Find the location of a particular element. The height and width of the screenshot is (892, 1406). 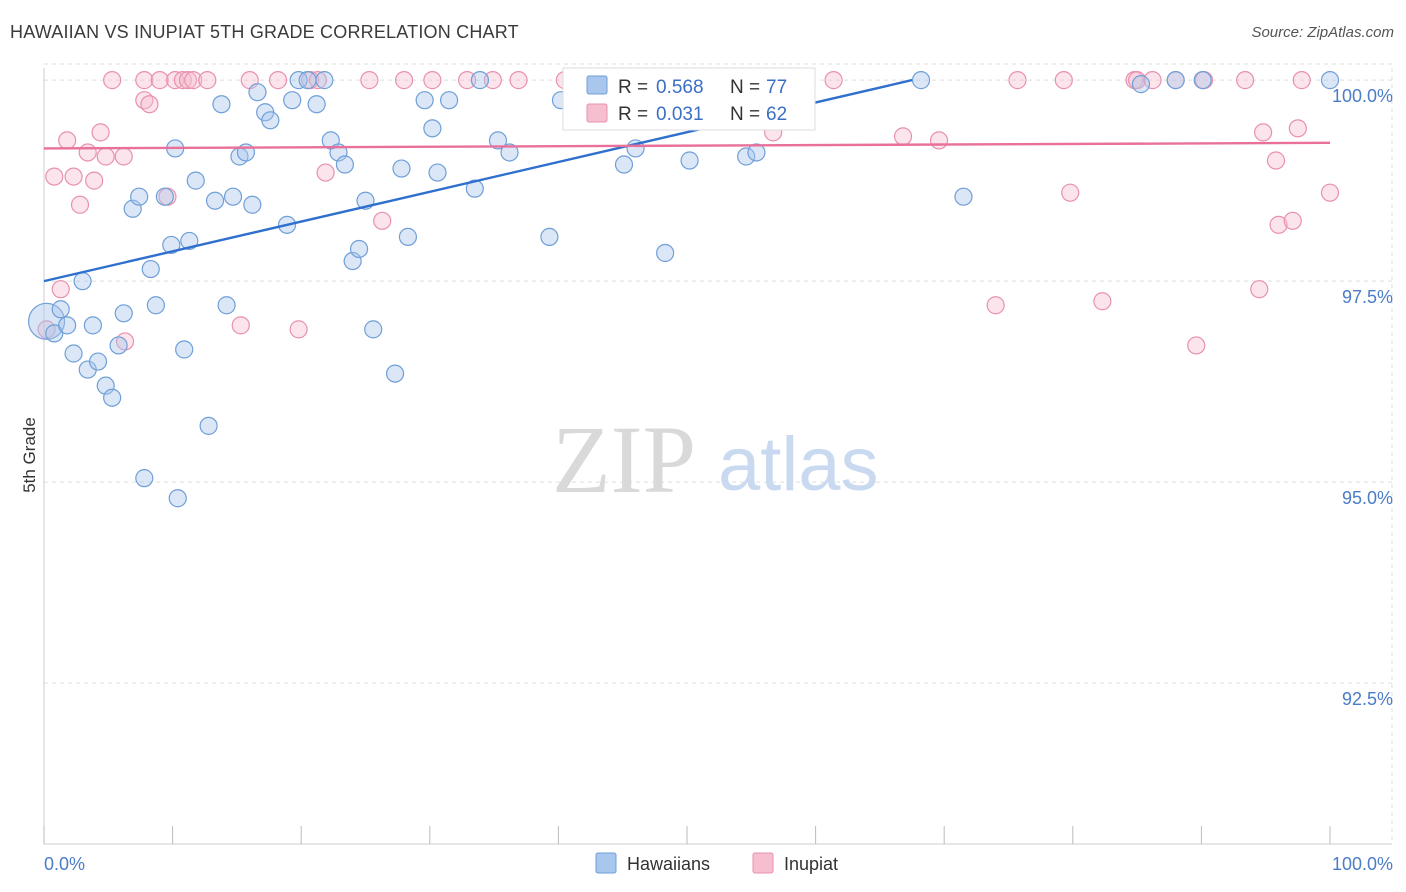

inupiat-legend-swatch is located at coordinates (597, 113).